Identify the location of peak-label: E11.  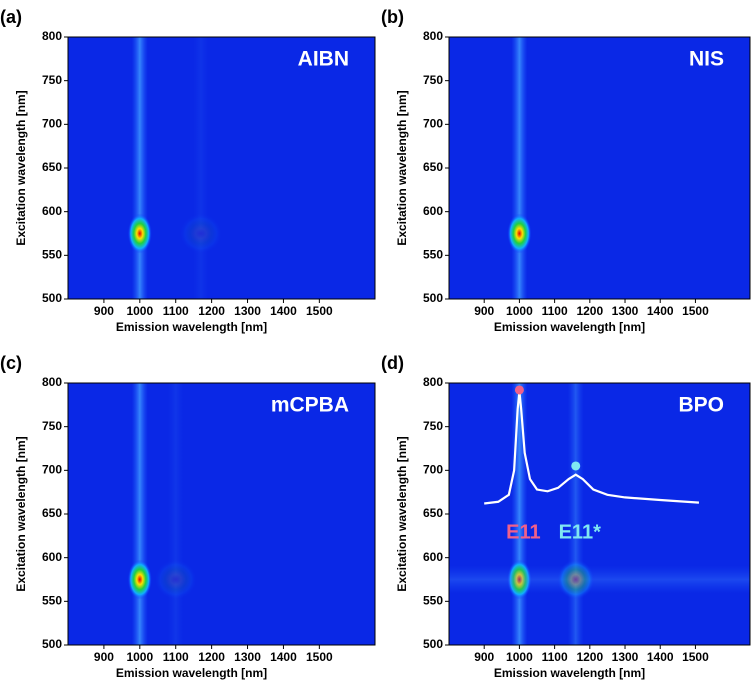
(523, 532).